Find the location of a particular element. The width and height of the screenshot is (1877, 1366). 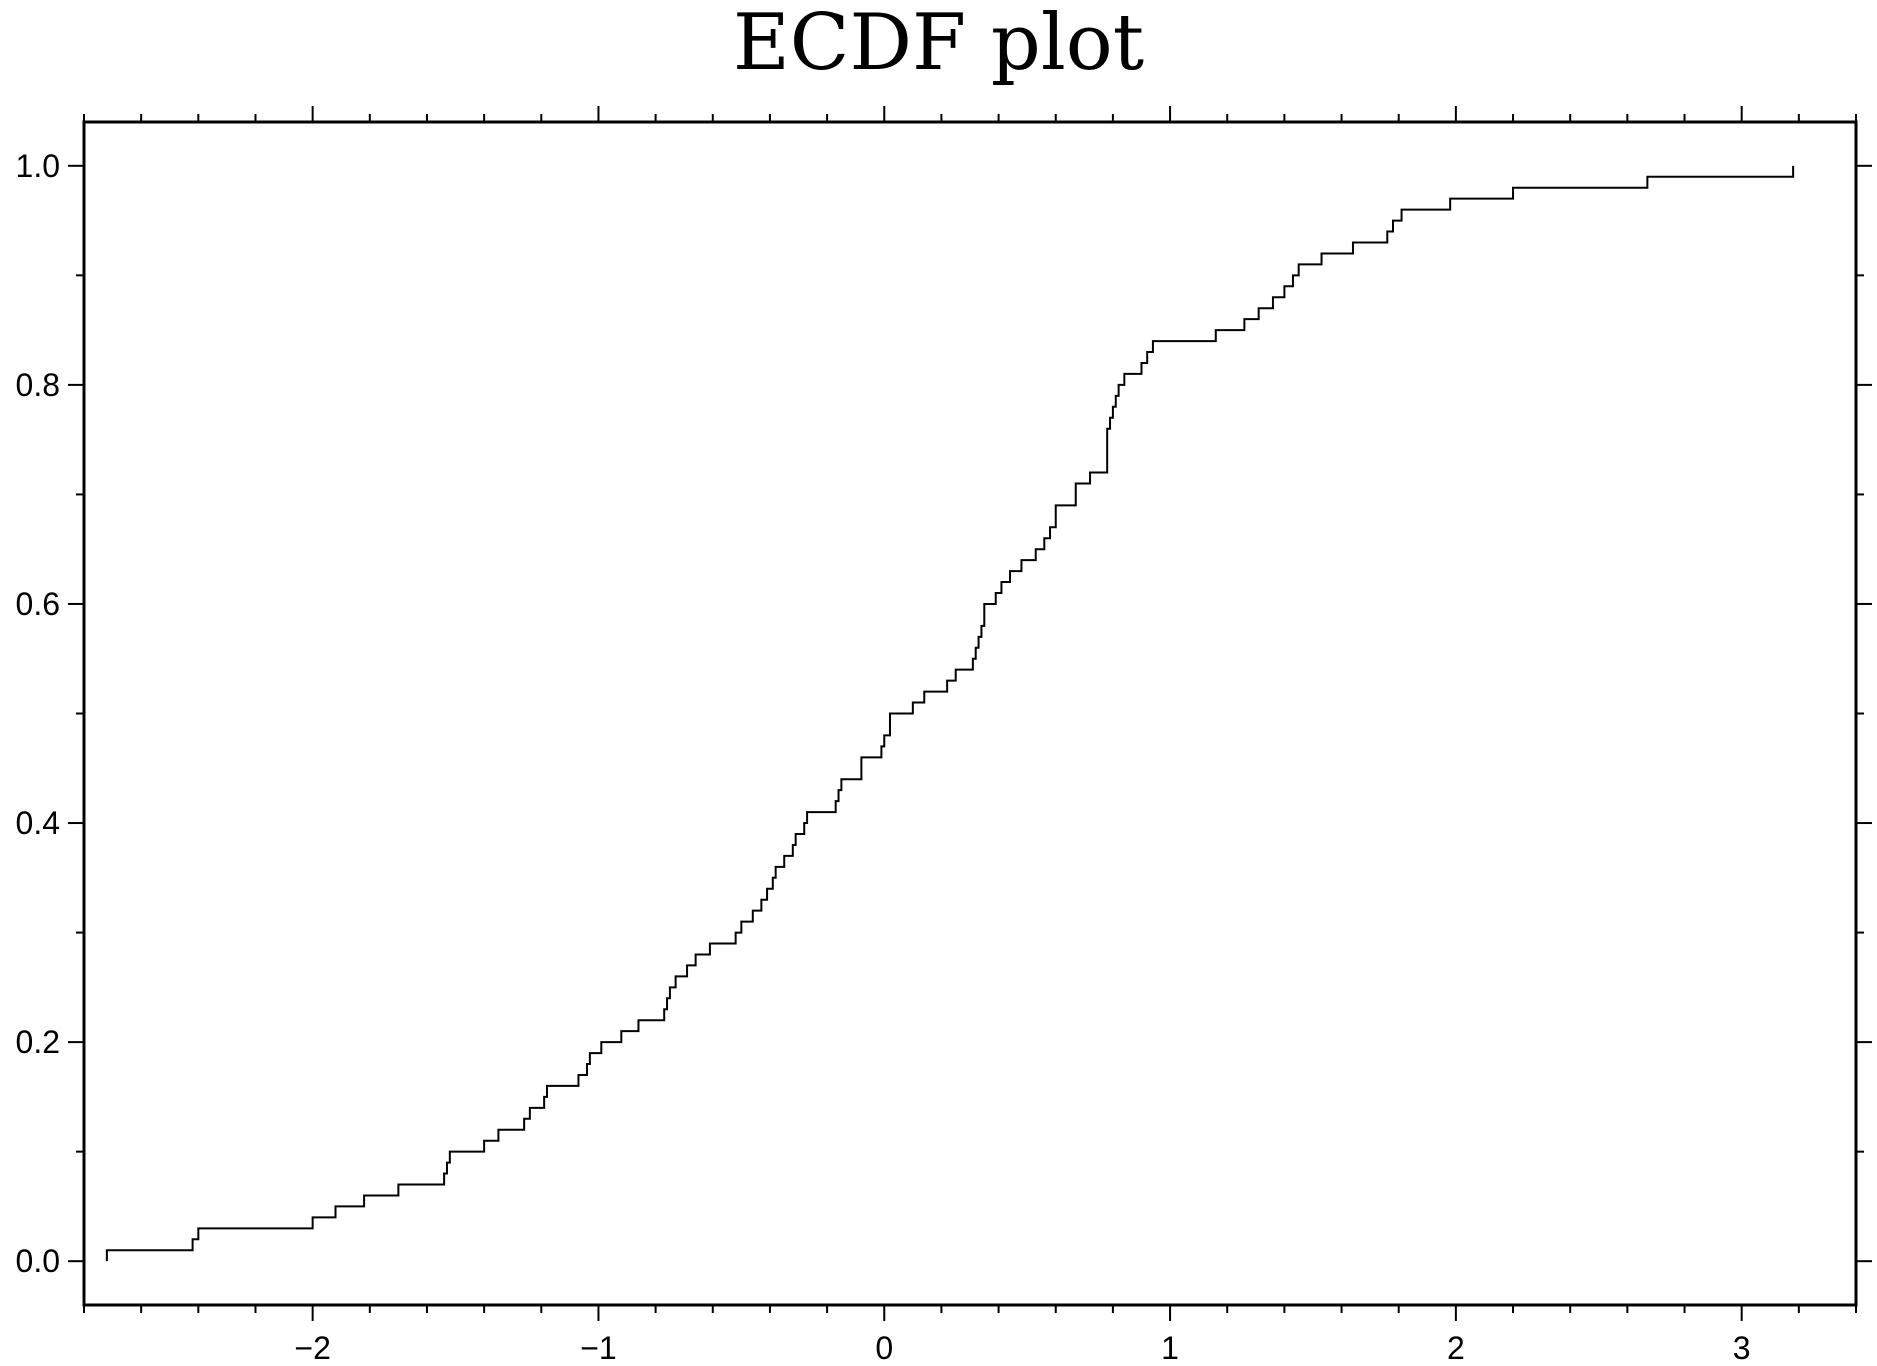

y-tick-label: 0.0 is located at coordinates (38, 1261).